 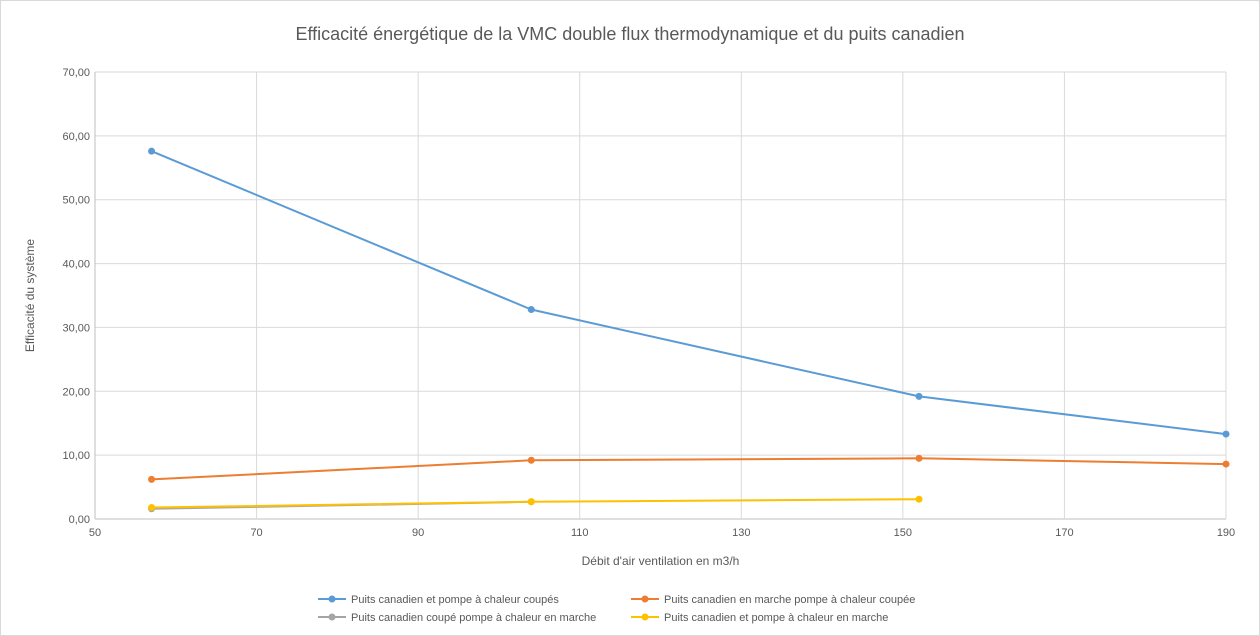 What do you see at coordinates (903, 533) in the screenshot?
I see `x-tick-label: 150` at bounding box center [903, 533].